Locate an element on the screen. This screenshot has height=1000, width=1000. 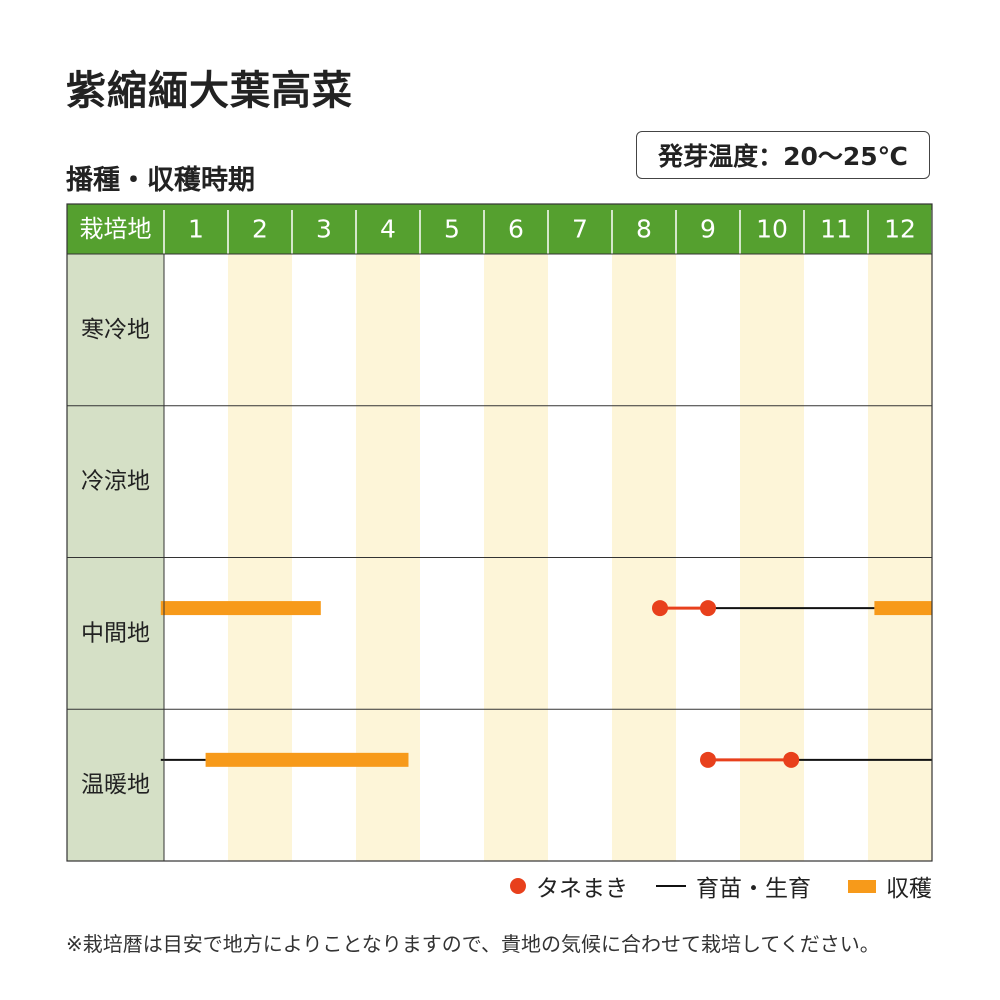
month-label-6: 6 is located at coordinates (516, 229).